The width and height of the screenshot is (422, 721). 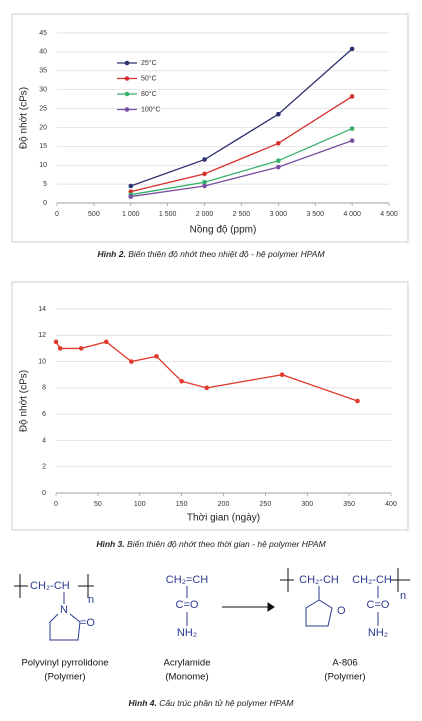 I want to click on x-tick-label: 500, so click(x=94, y=214).